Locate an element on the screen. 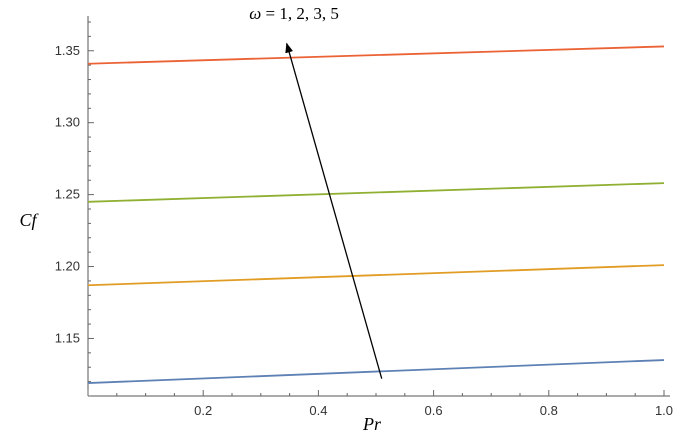 This screenshot has width=690, height=442. annotation-symbol: ω is located at coordinates (255, 13).